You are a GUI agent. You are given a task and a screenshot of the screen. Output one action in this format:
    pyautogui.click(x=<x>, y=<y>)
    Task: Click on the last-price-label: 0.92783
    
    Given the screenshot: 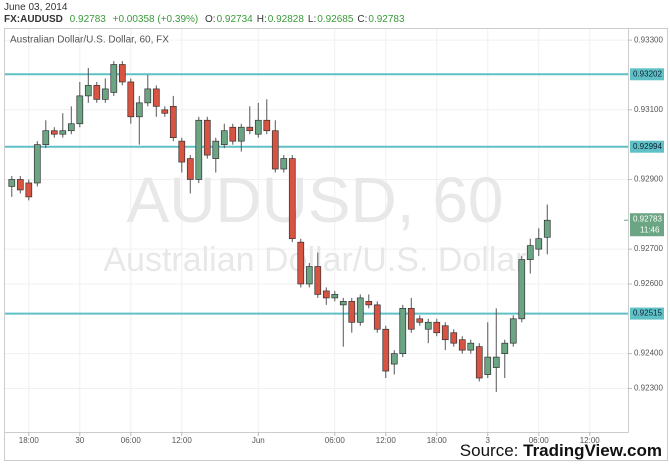 What is the action you would take?
    pyautogui.click(x=647, y=218)
    